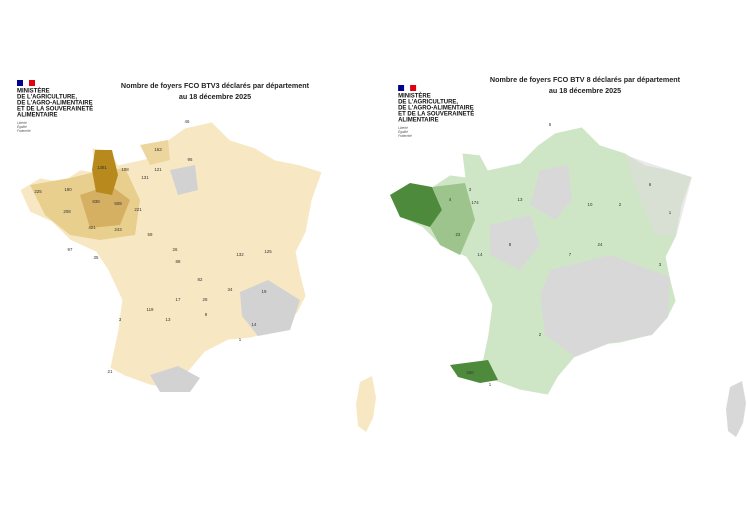  I want to click on department-count: 508, so click(118, 203).